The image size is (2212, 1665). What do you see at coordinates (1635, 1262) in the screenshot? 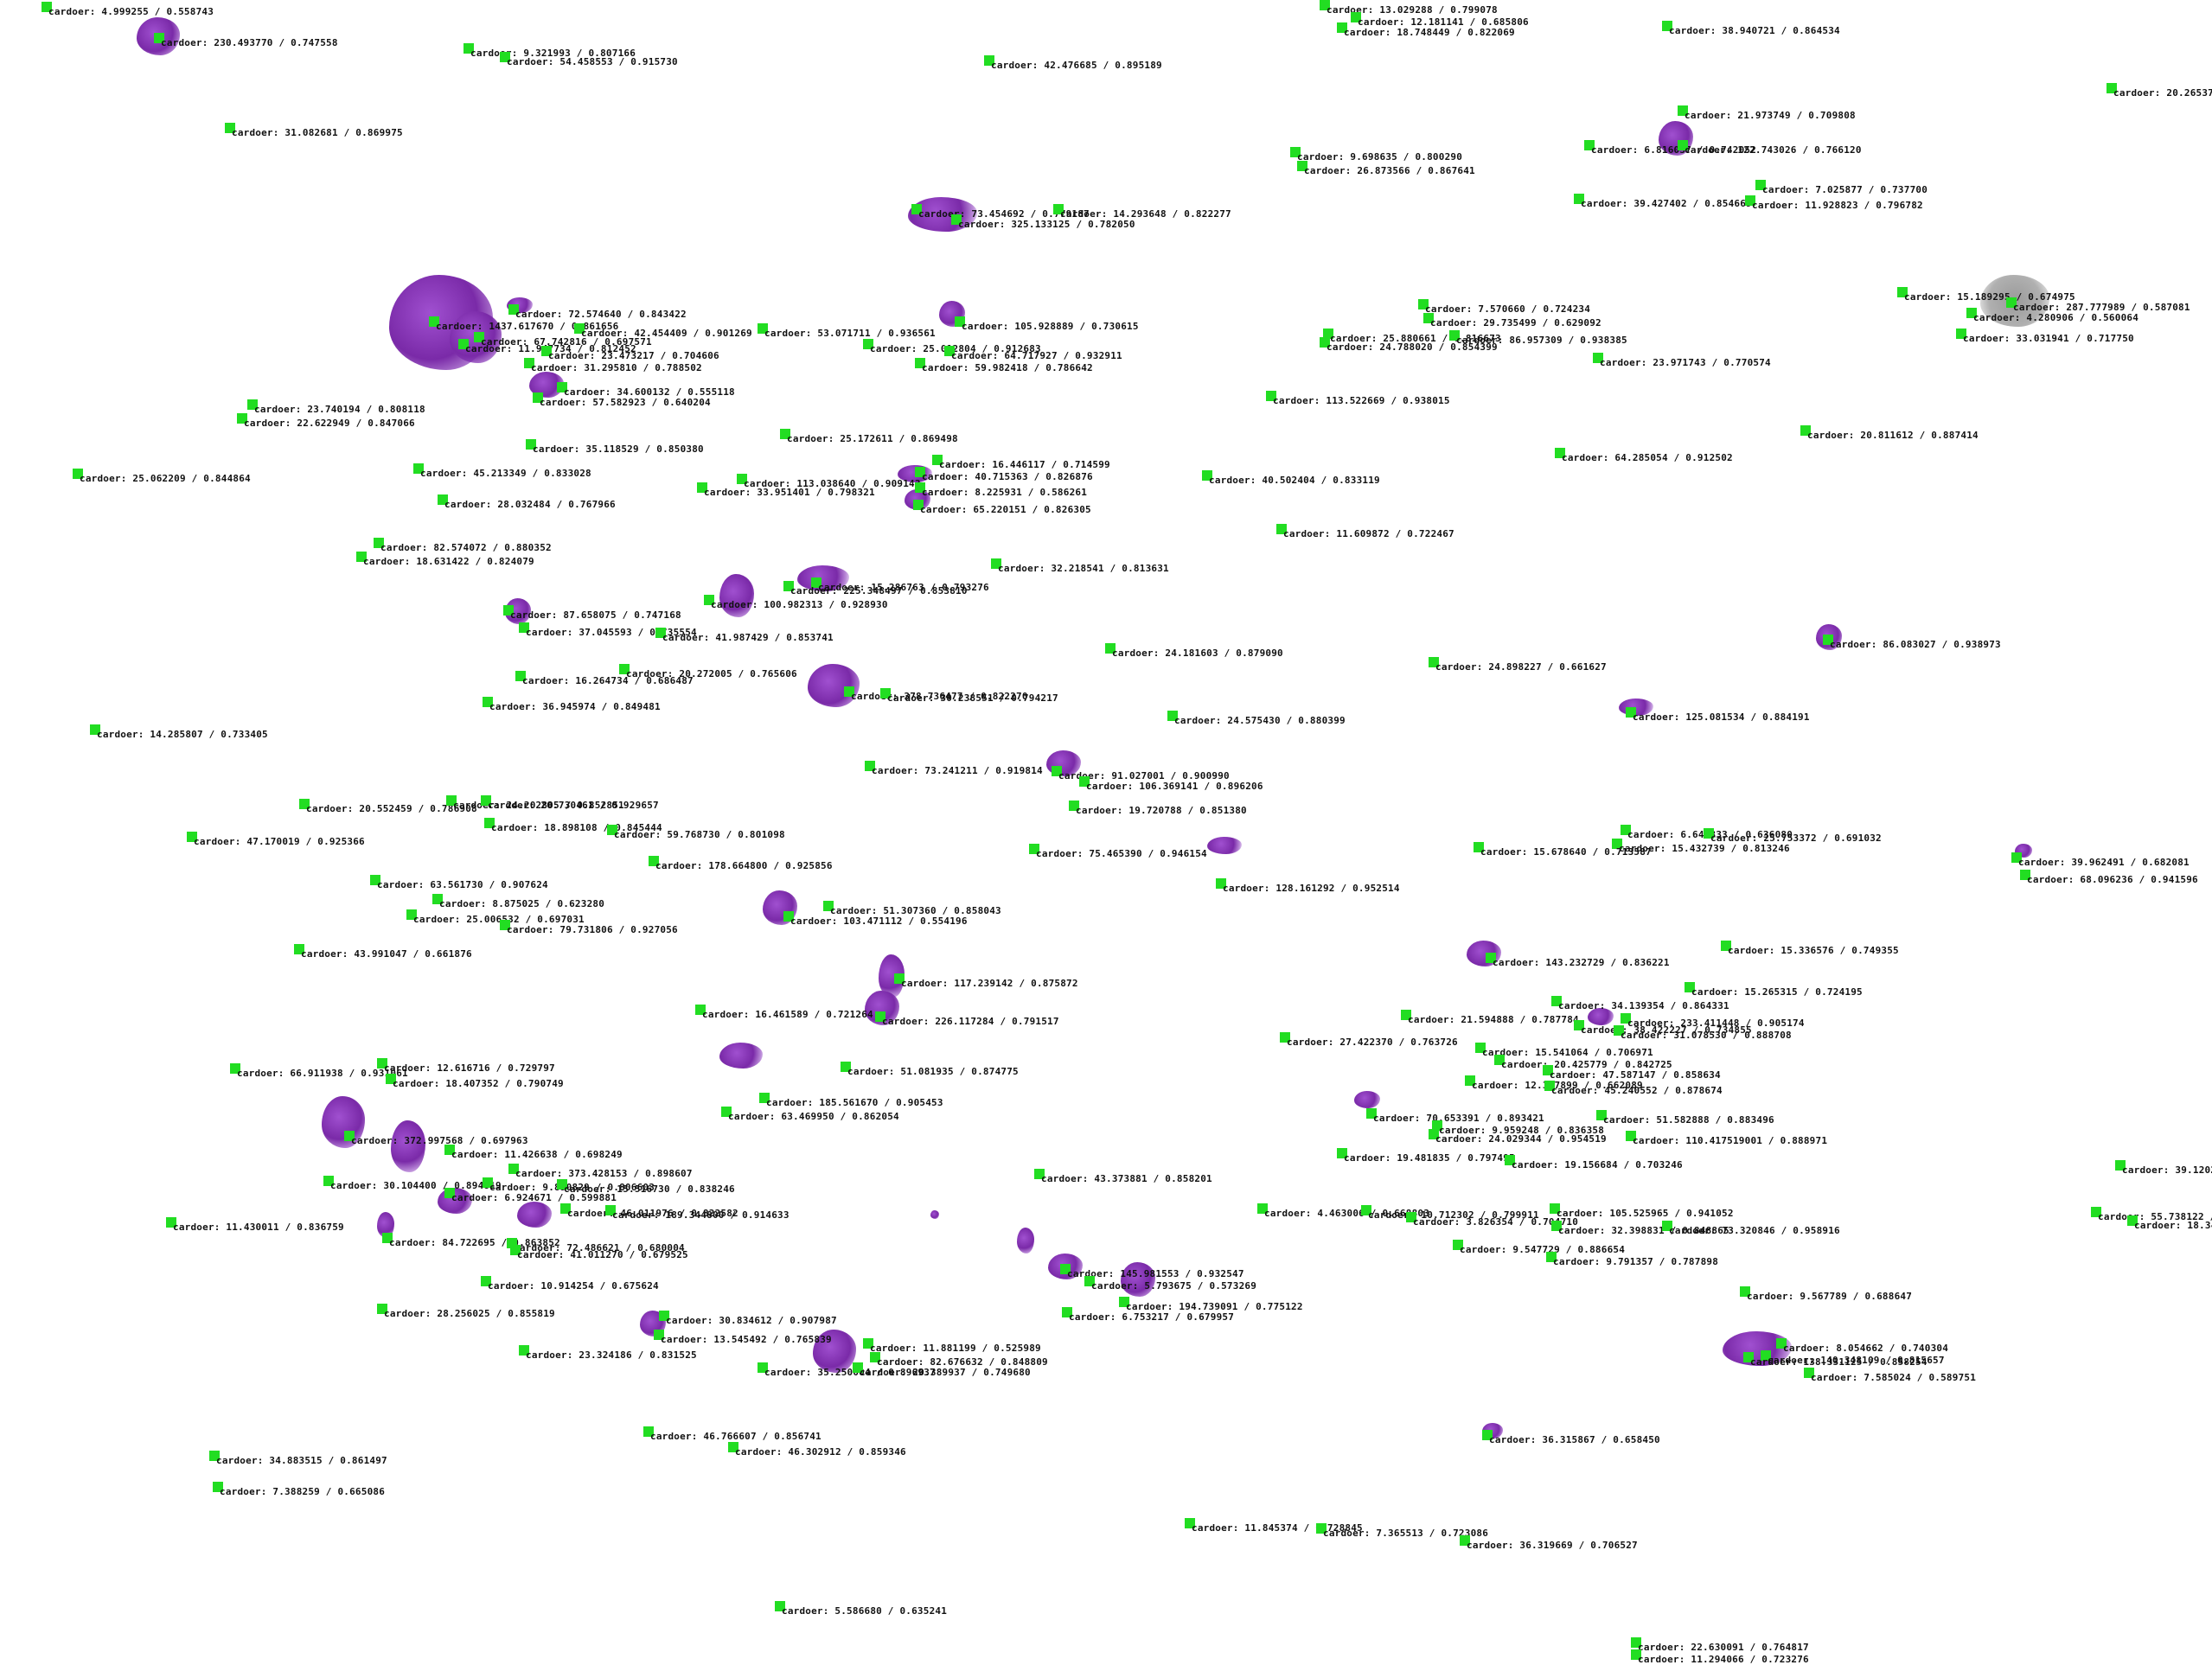
I see `detection-label: cardoer: 9.791357 / 0.787898` at bounding box center [1635, 1262].